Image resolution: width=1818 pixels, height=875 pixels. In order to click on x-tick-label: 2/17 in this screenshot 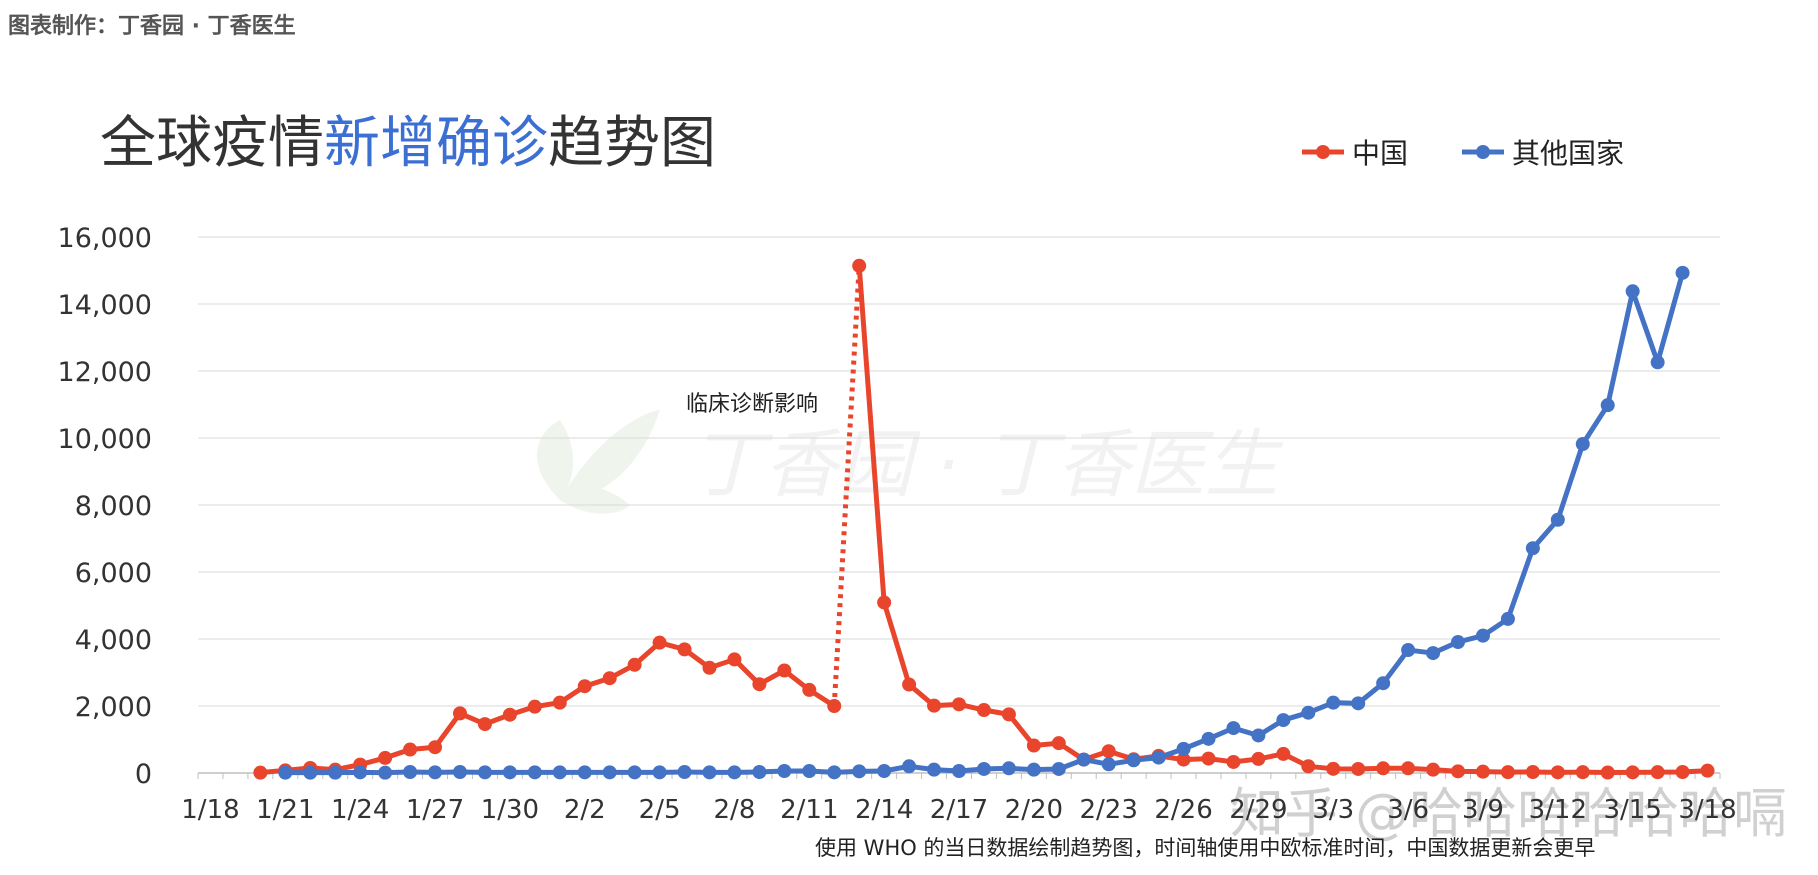, I will do `click(959, 810)`.